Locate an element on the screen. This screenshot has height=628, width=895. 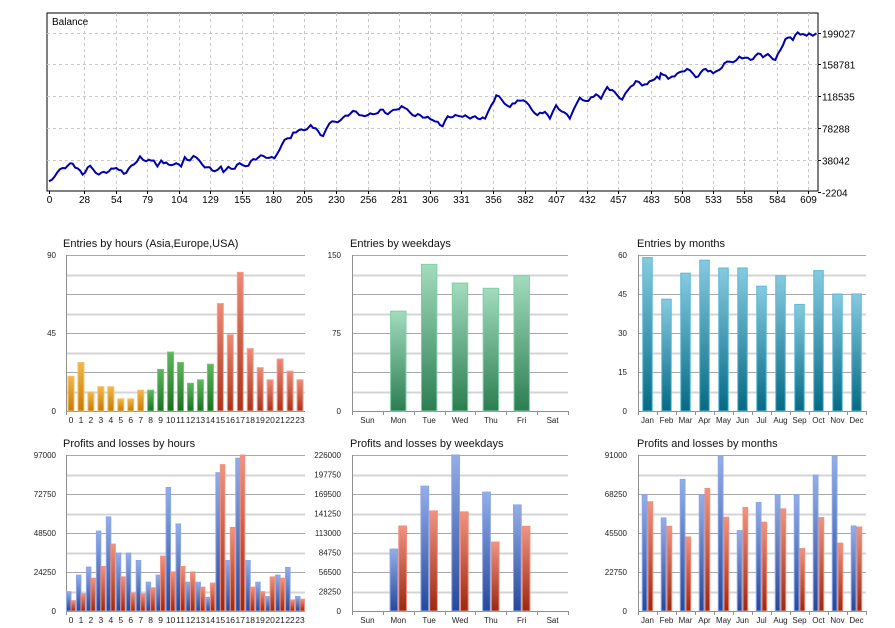
x-tick-label: Jun is located at coordinates (742, 620).